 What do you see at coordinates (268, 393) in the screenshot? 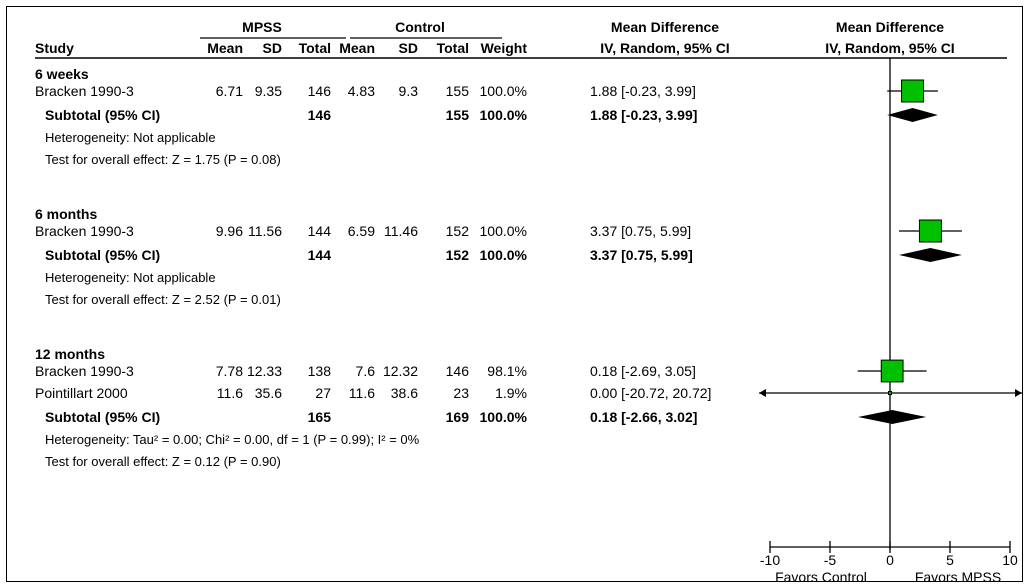
I see `study-sd-1: 35.6` at bounding box center [268, 393].